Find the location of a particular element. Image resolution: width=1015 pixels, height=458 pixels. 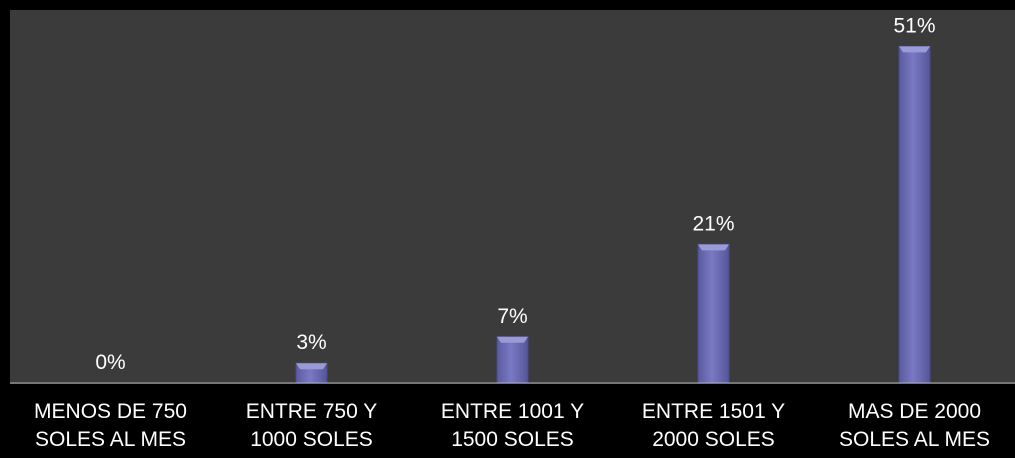

data-label-0: 0% is located at coordinates (110, 362).